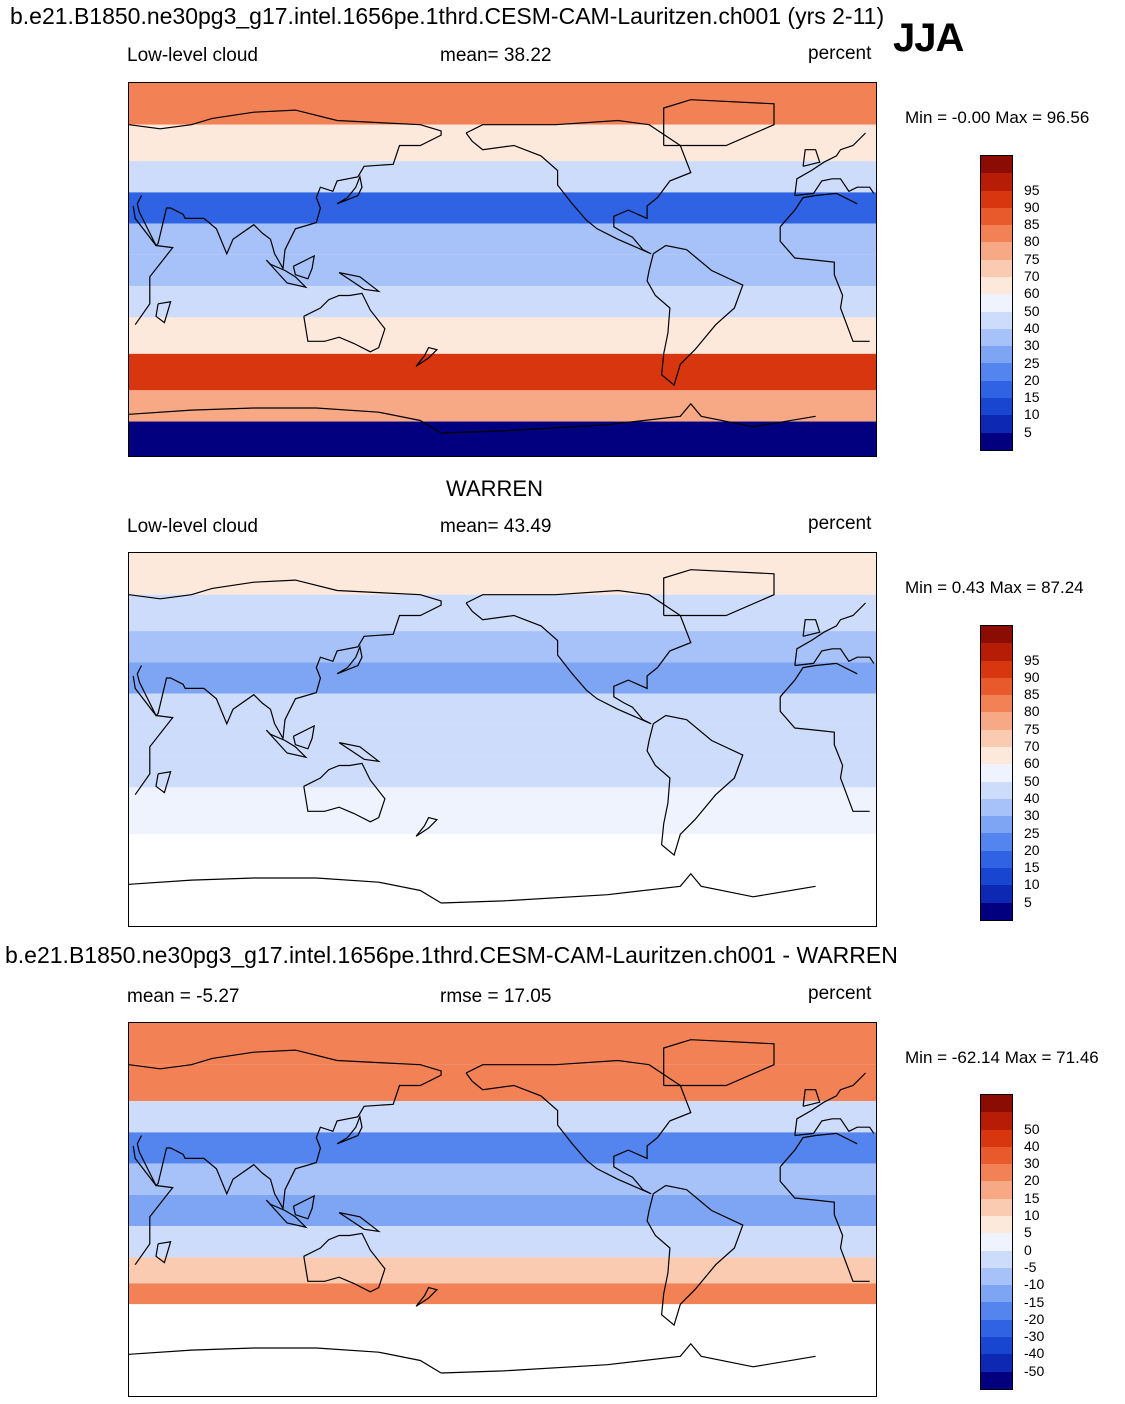 This screenshot has width=1125, height=1404. What do you see at coordinates (840, 53) in the screenshot?
I see `panel1-units: percent` at bounding box center [840, 53].